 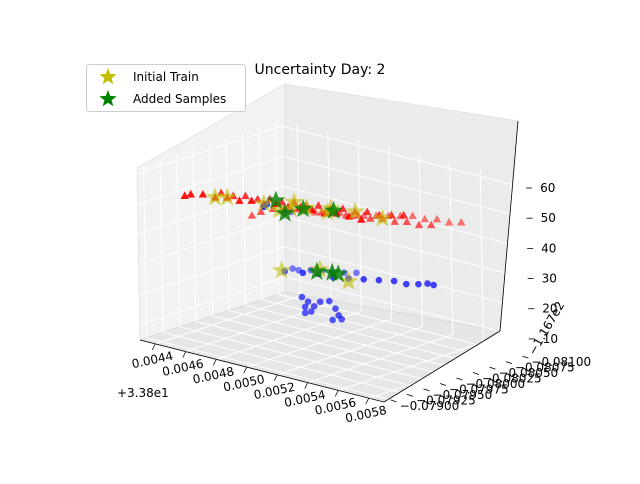 I want to click on scatter-points, so click(x=323, y=255).